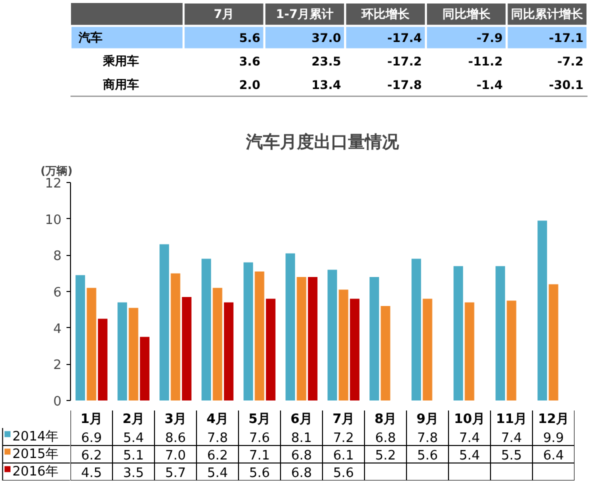  Describe the element at coordinates (57, 329) in the screenshot. I see `y-tick-label: 4` at that location.